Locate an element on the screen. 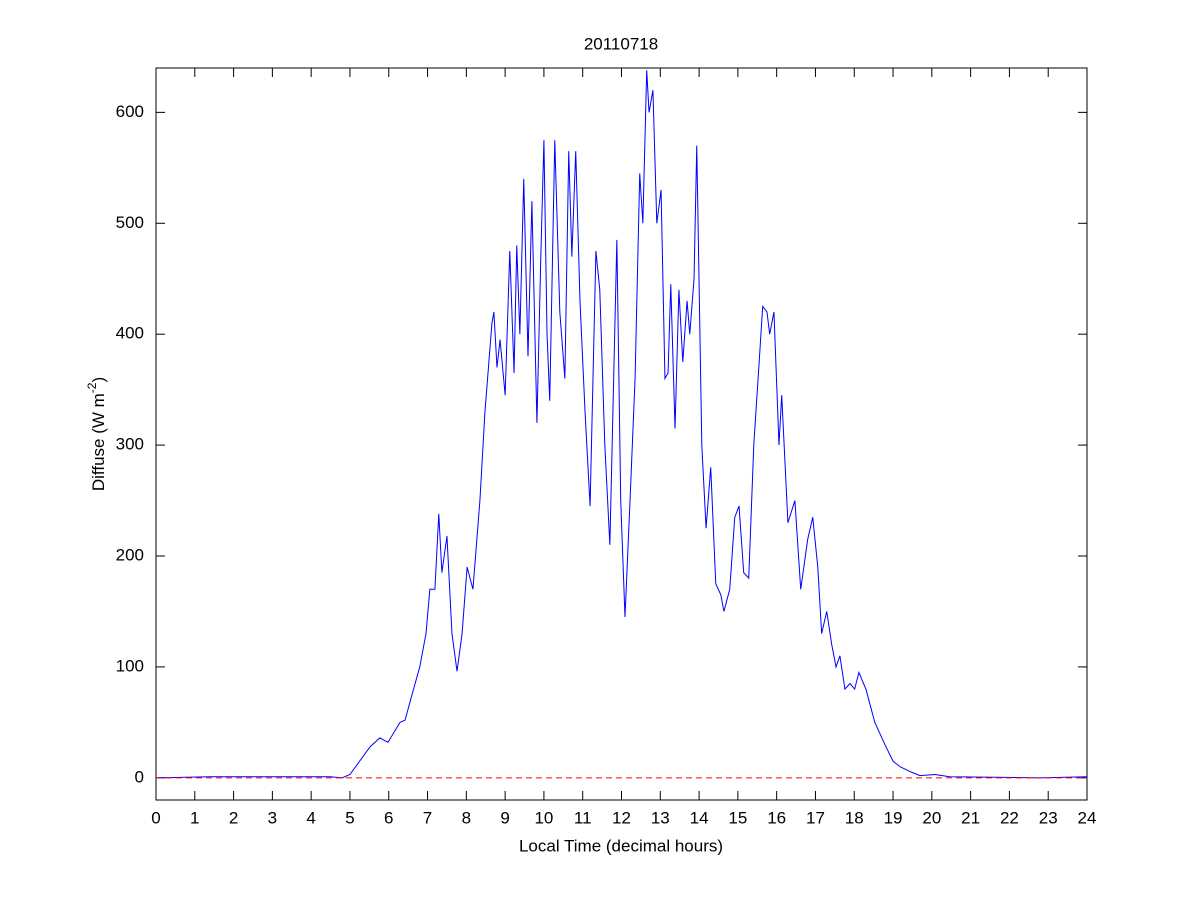 This screenshot has height=900, width=1201. x-tick-label: 7 is located at coordinates (427, 817).